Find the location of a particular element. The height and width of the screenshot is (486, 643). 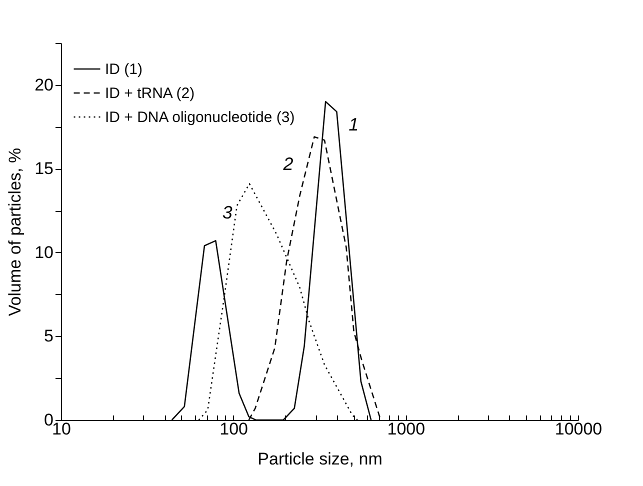

y-tick-label: 20 is located at coordinates (44, 84).